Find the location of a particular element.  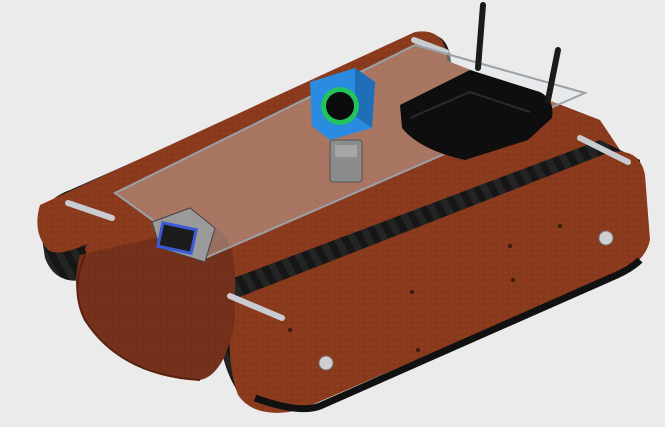

front-nose-panel is located at coordinates (155, 302).